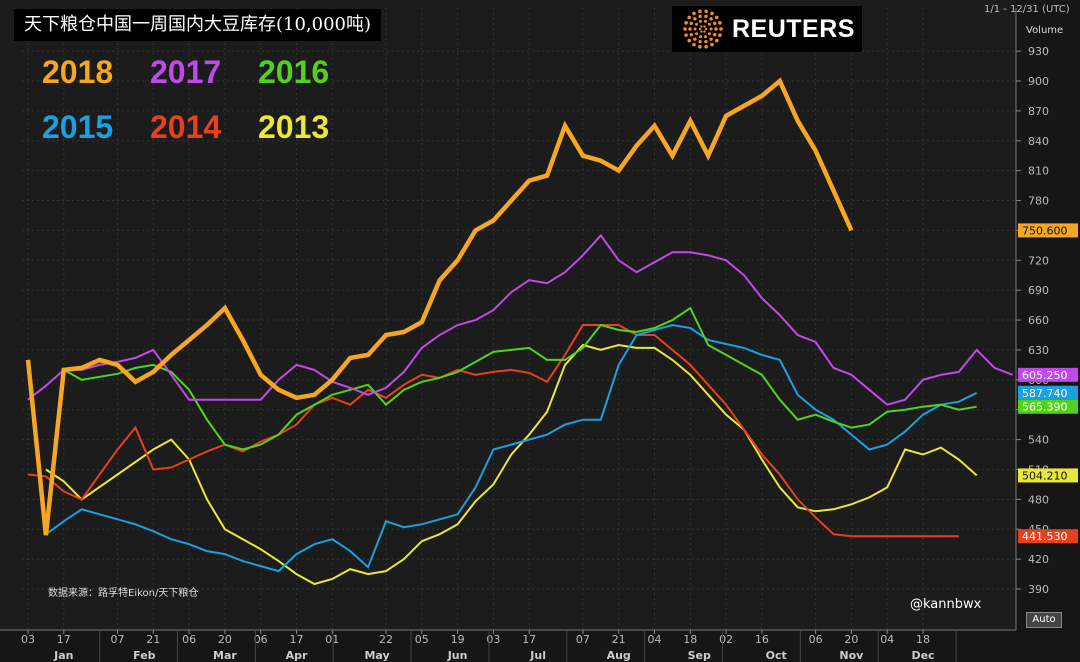  I want to click on last-value-label-2018: 750.600, so click(1045, 230).